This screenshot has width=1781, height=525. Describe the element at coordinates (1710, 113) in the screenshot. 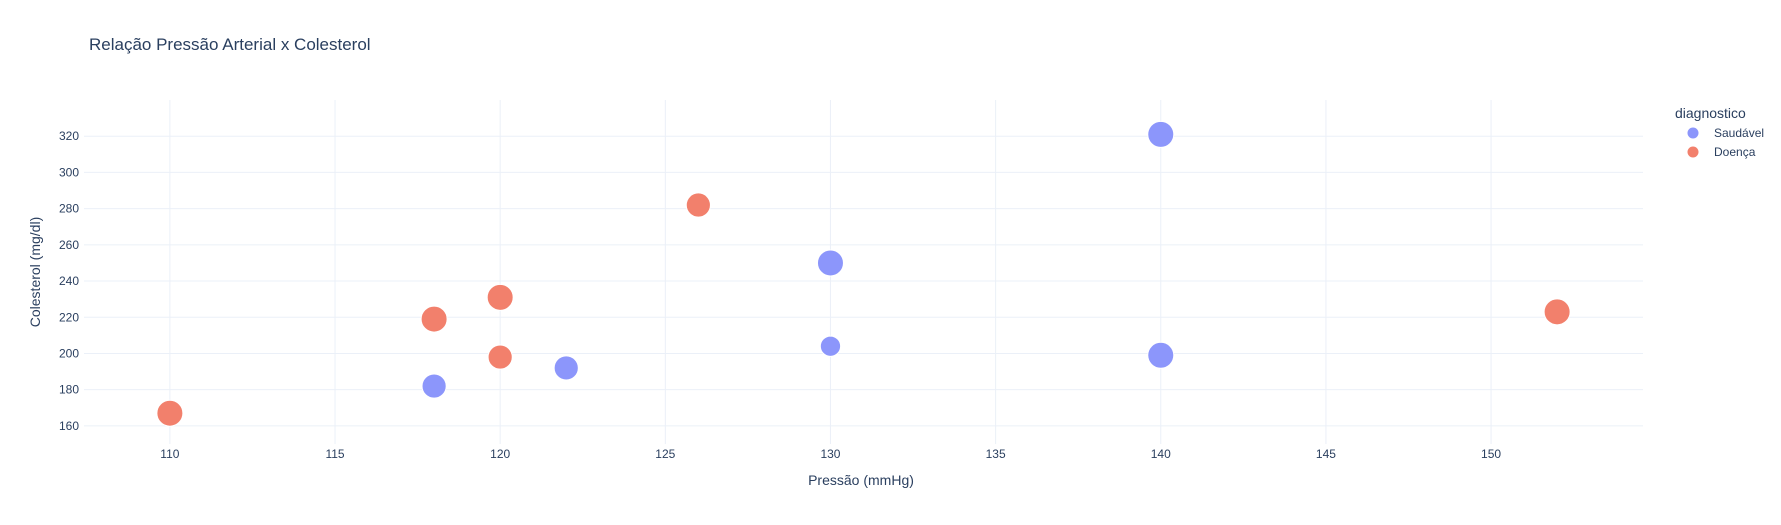

I see `legend-title: diagnostico` at that location.